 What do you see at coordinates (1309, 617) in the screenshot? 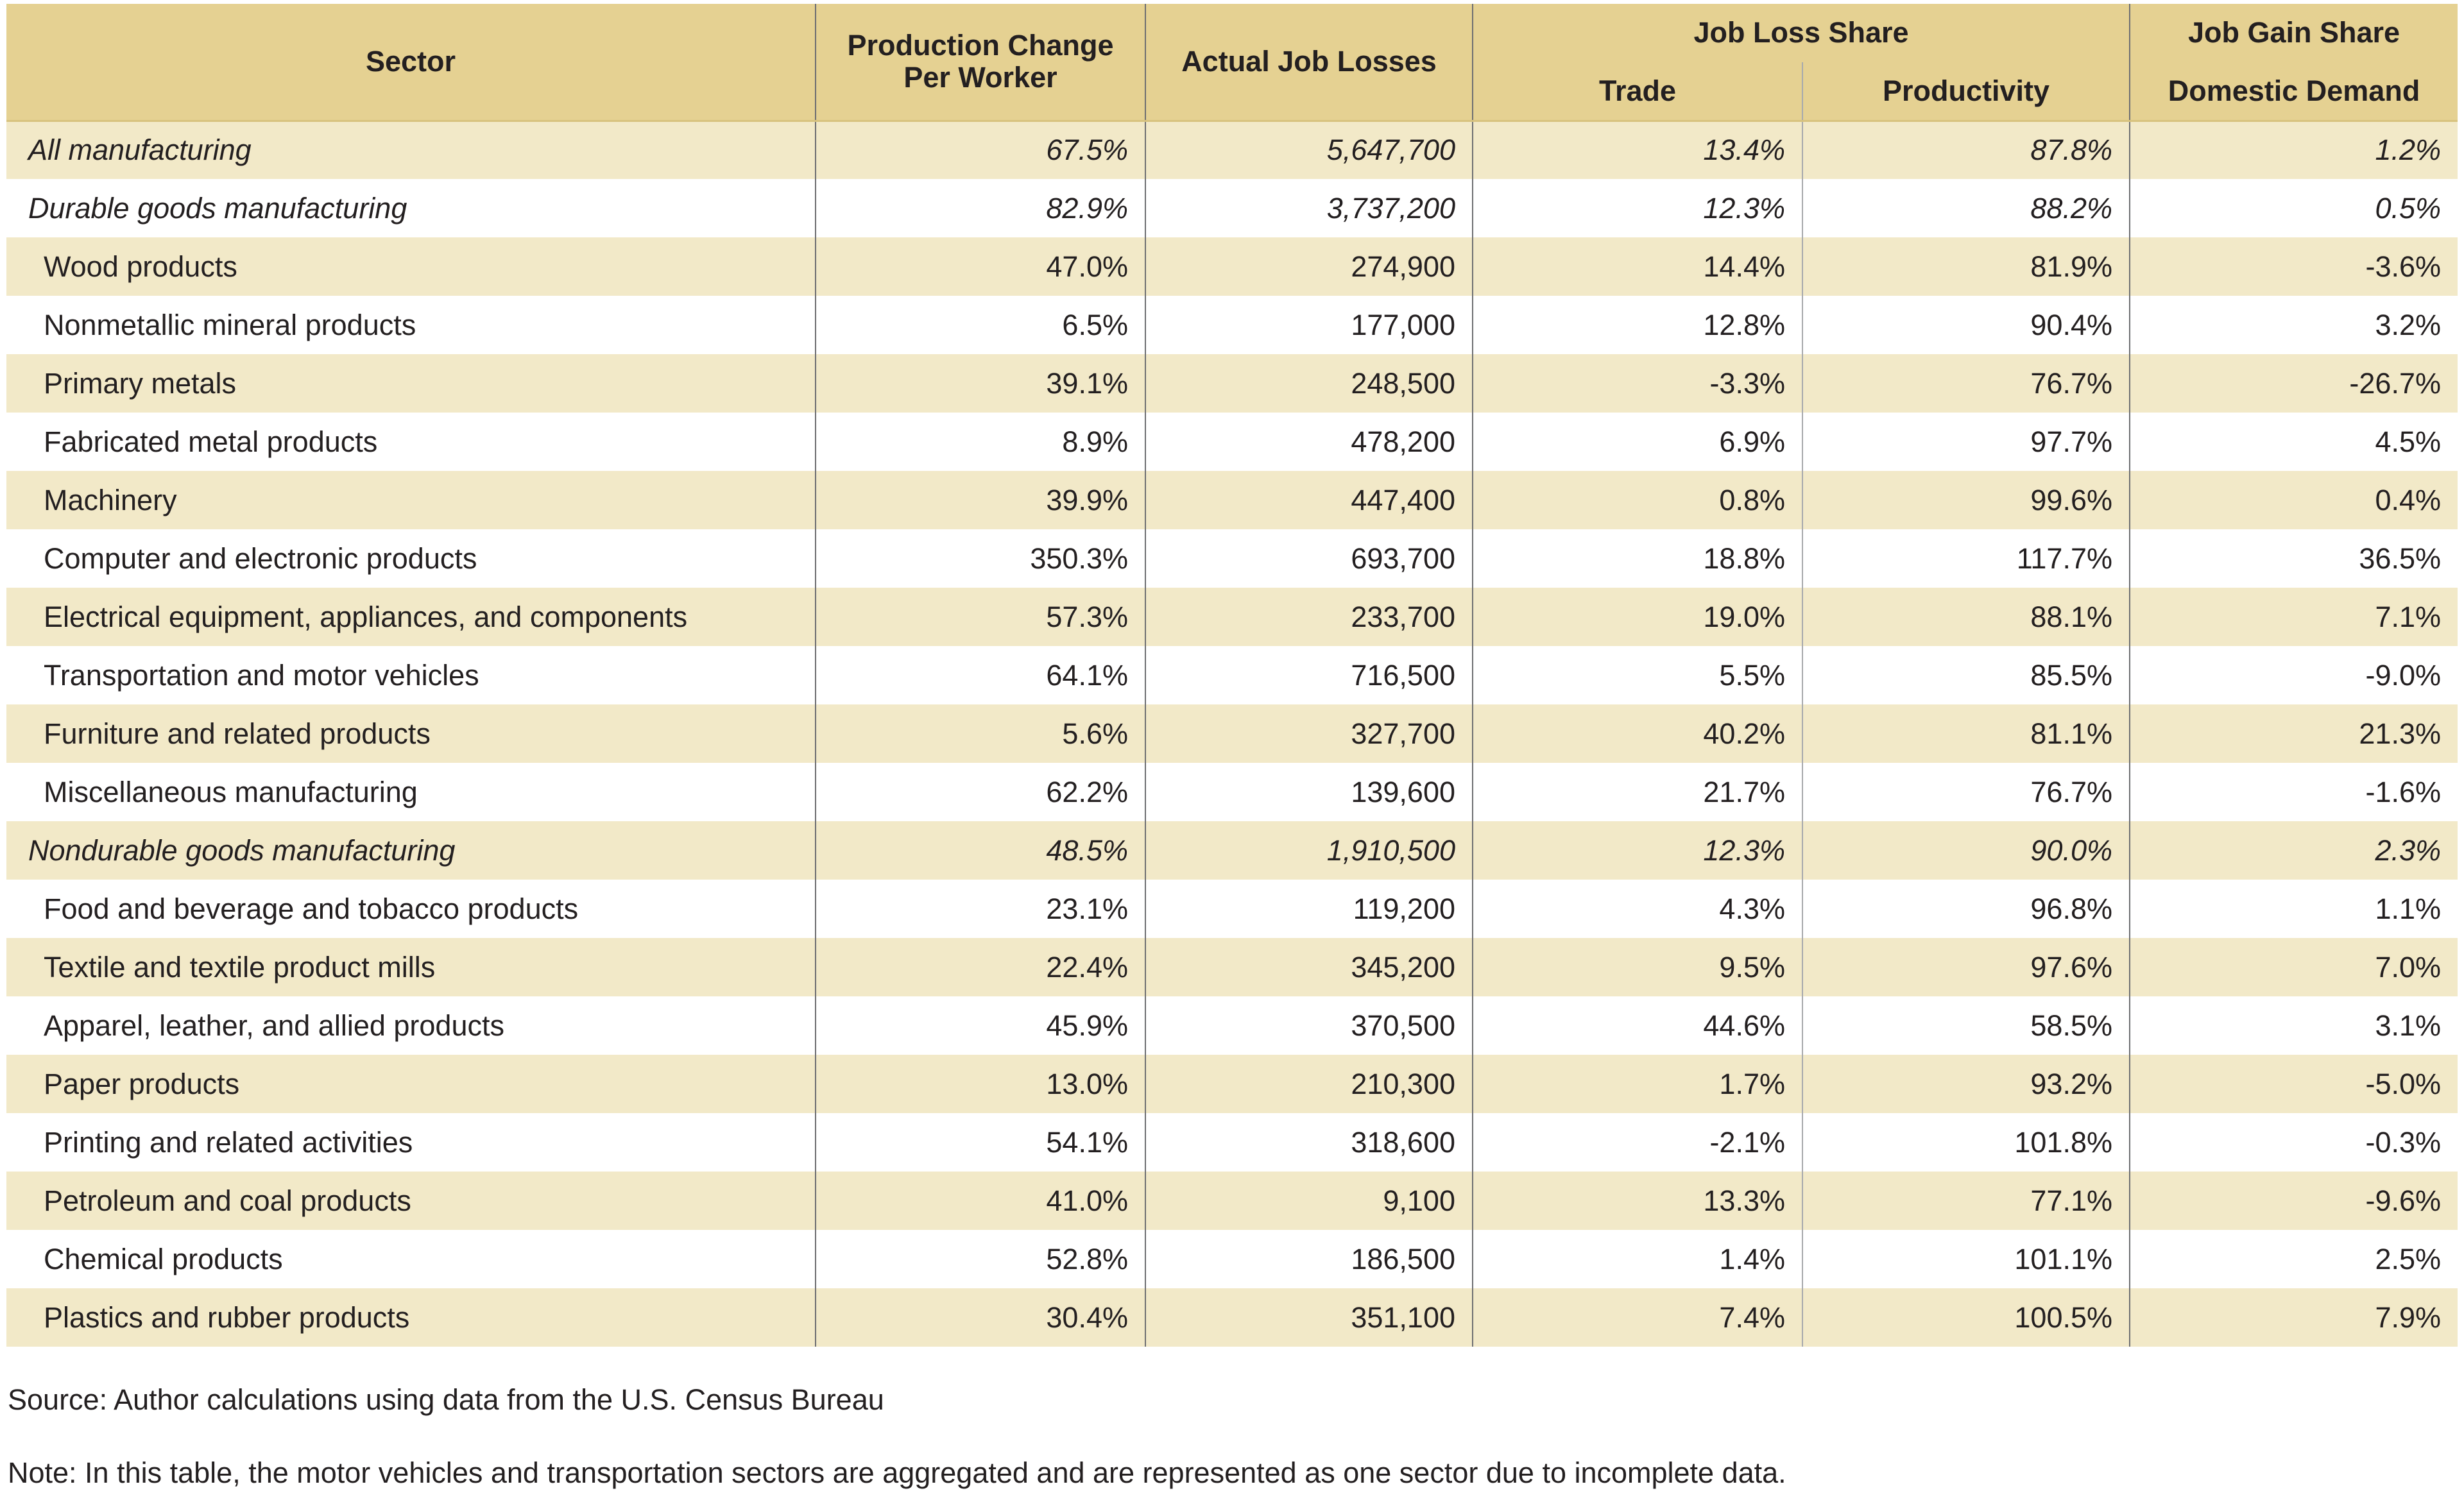
I see `job-losses-cell: 233,700` at bounding box center [1309, 617].